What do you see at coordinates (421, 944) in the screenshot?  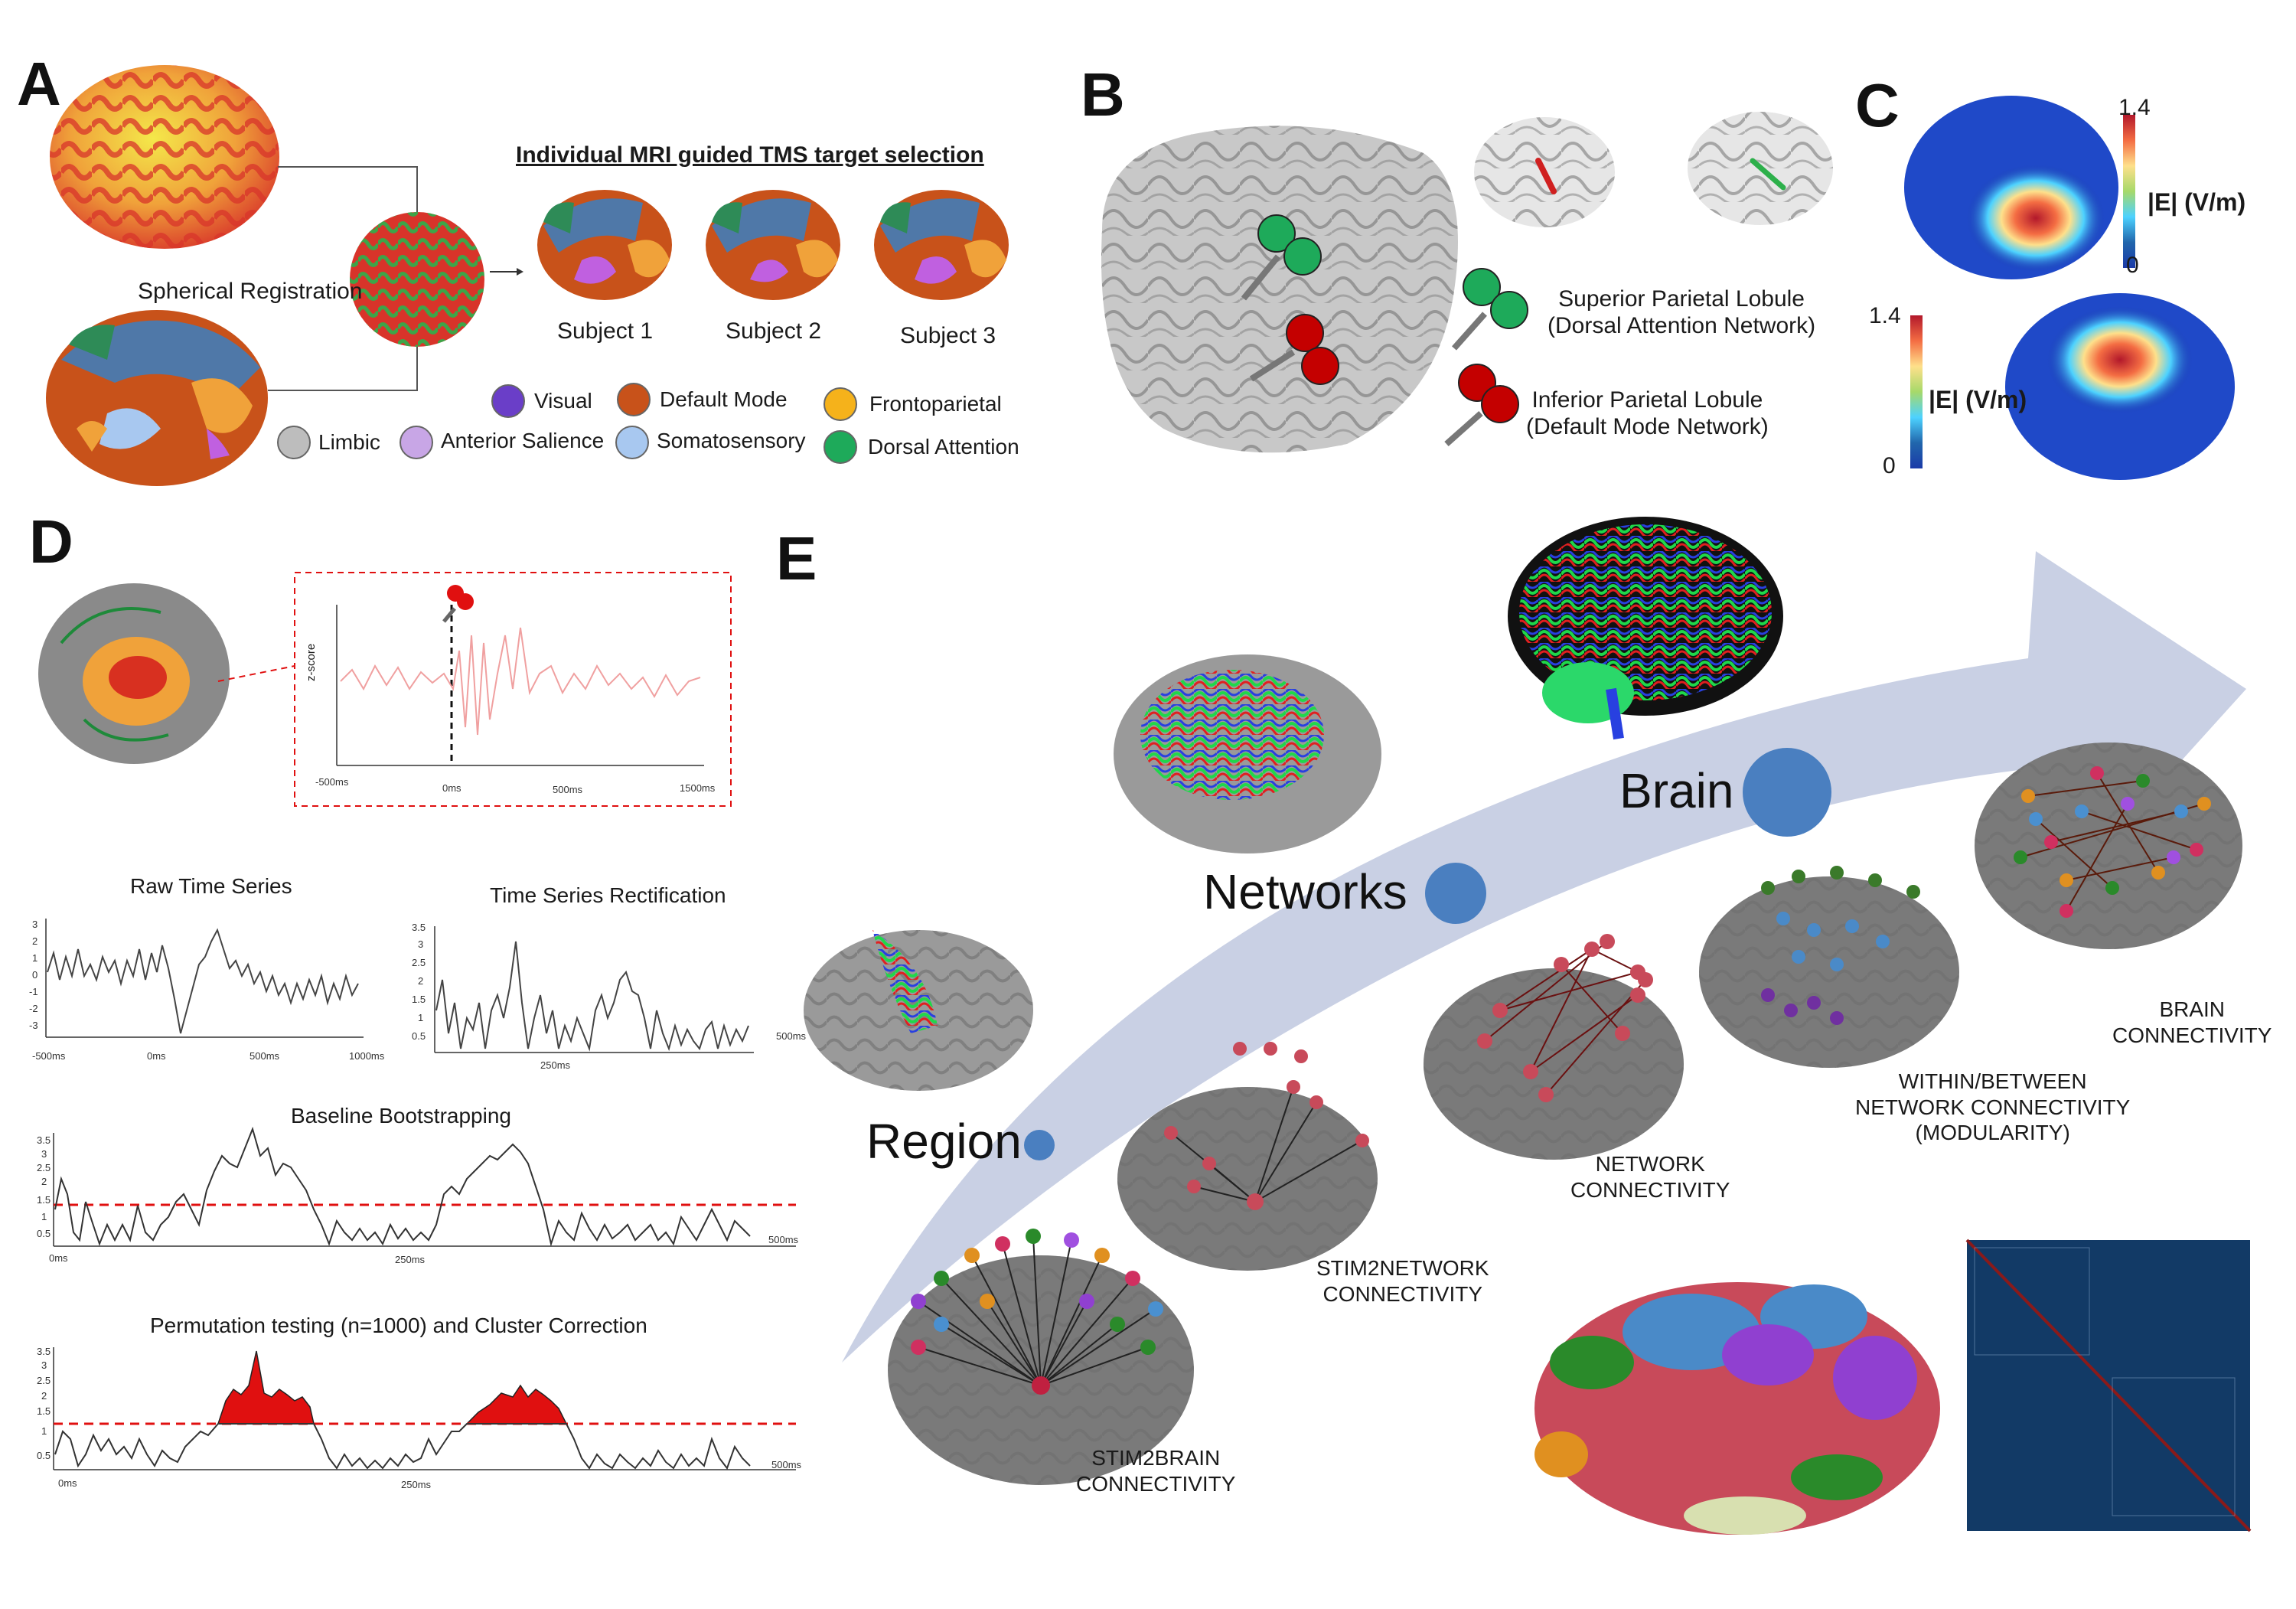 I see `rect-y-tick: 3` at bounding box center [421, 944].